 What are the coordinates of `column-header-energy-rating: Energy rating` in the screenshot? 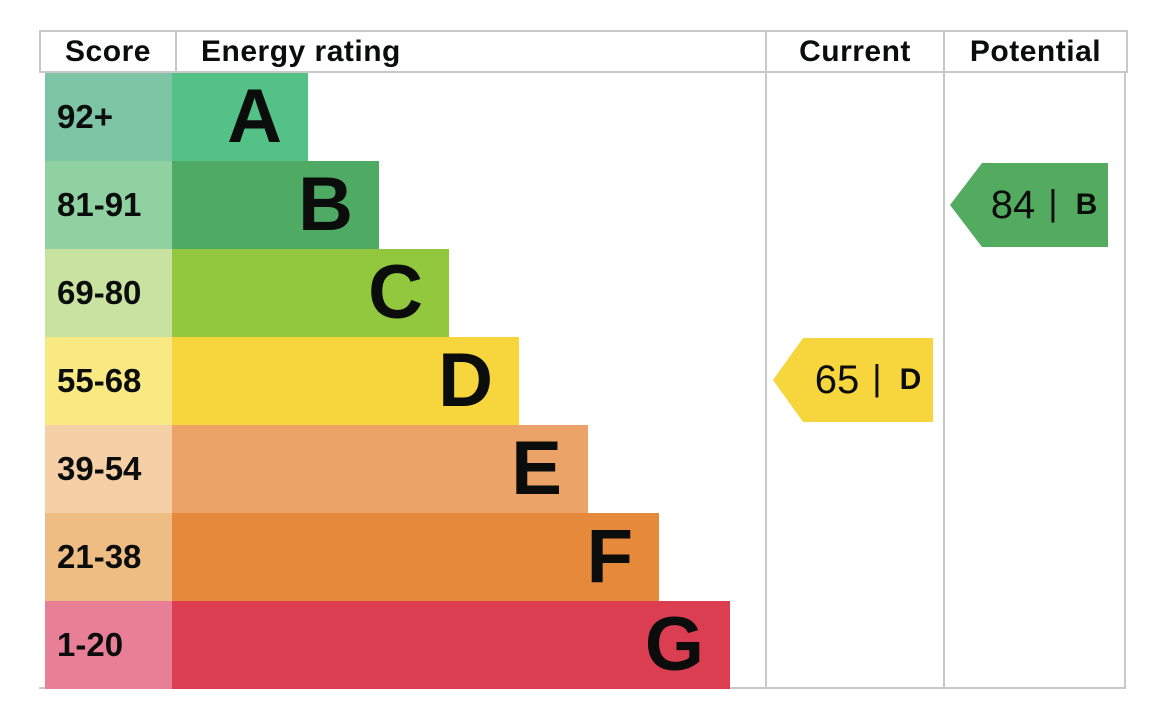 It's located at (471, 51).